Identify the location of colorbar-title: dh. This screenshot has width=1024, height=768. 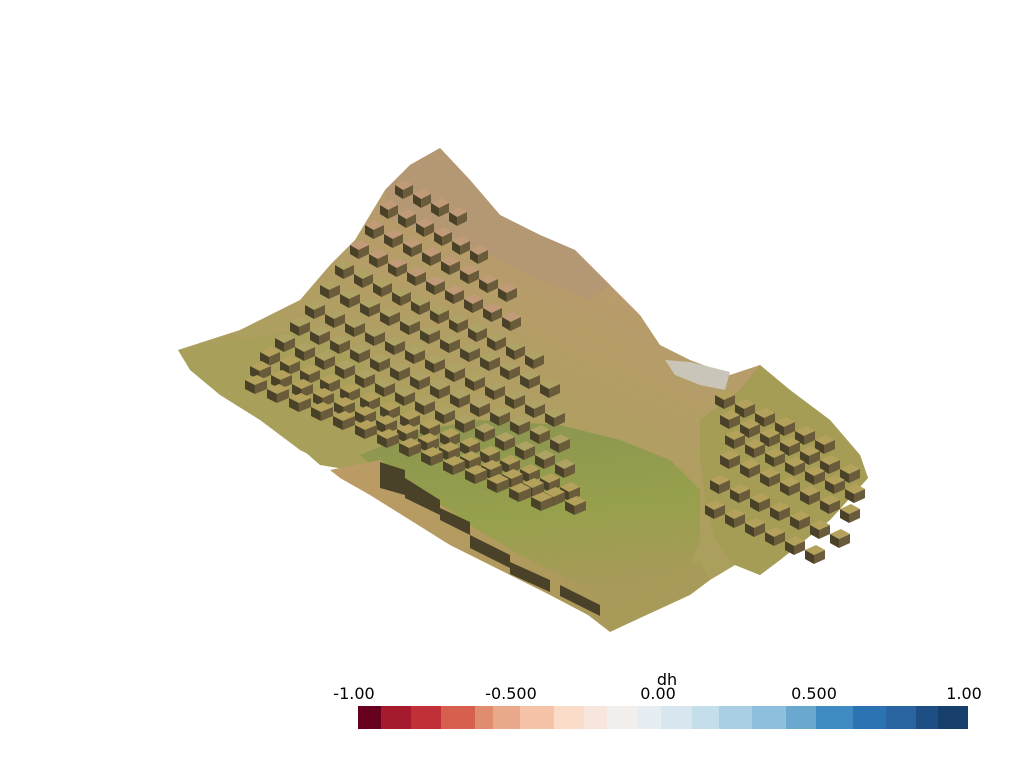
(667, 679).